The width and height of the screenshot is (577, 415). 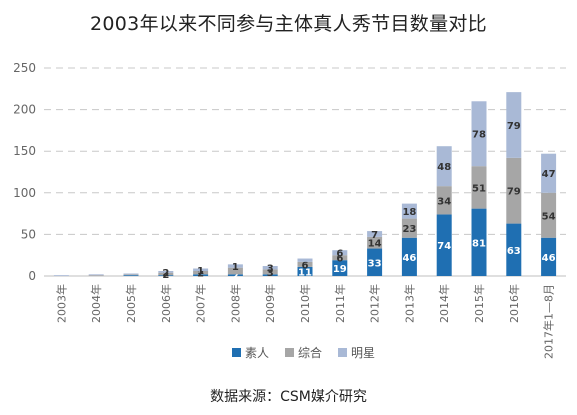 What do you see at coordinates (444, 303) in the screenshot?
I see `x-tick-label: 2014年` at bounding box center [444, 303].